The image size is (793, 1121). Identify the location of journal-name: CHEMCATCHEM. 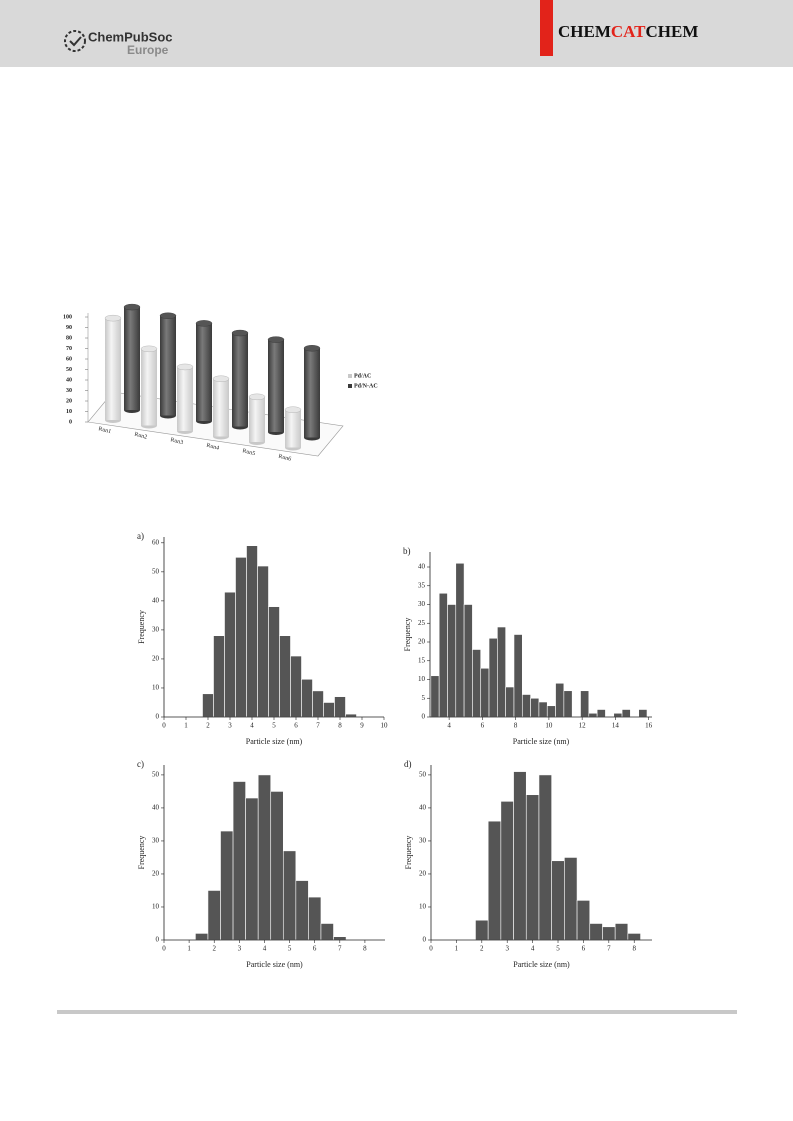
(628, 31).